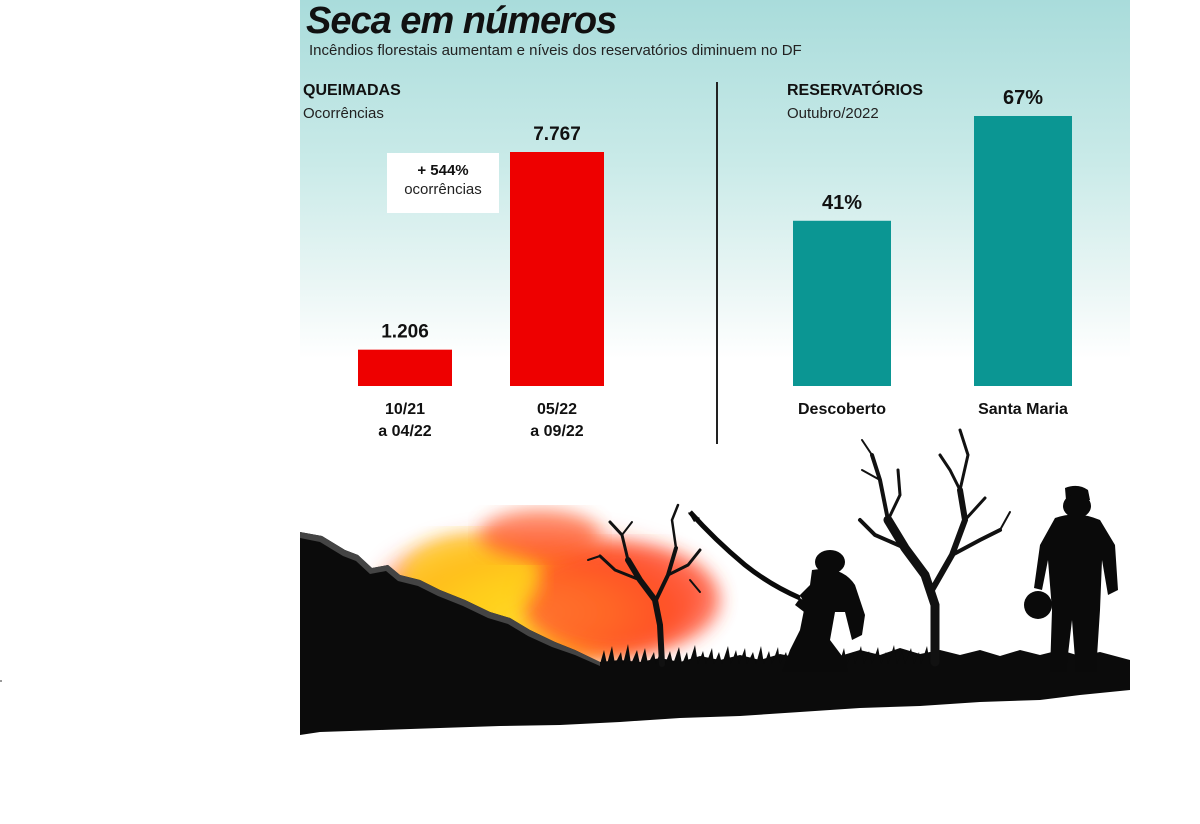 The image size is (1200, 824). What do you see at coordinates (405, 409) in the screenshot?
I see `category-label: 10/21` at bounding box center [405, 409].